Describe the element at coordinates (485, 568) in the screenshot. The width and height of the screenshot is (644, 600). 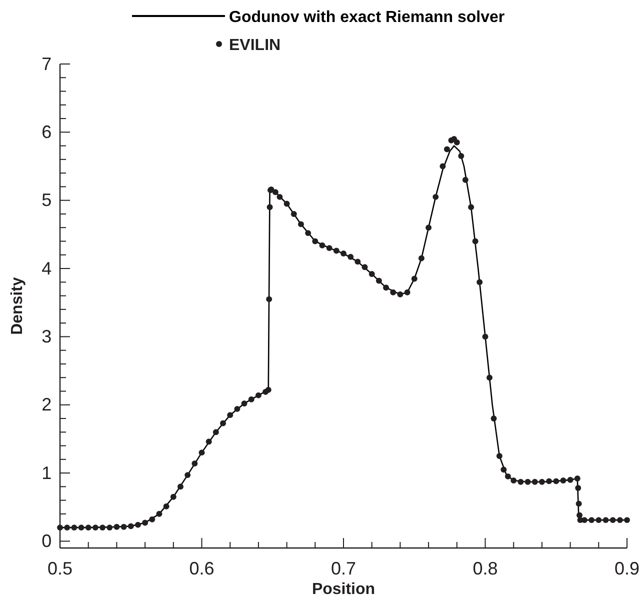
I see `x-tick-label: 0.8` at that location.